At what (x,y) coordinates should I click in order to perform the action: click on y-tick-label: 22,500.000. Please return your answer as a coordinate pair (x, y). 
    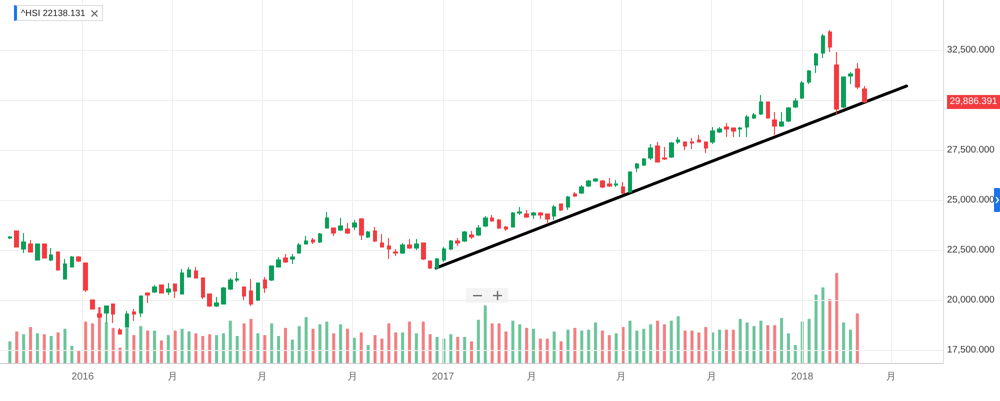
    Looking at the image, I should click on (971, 250).